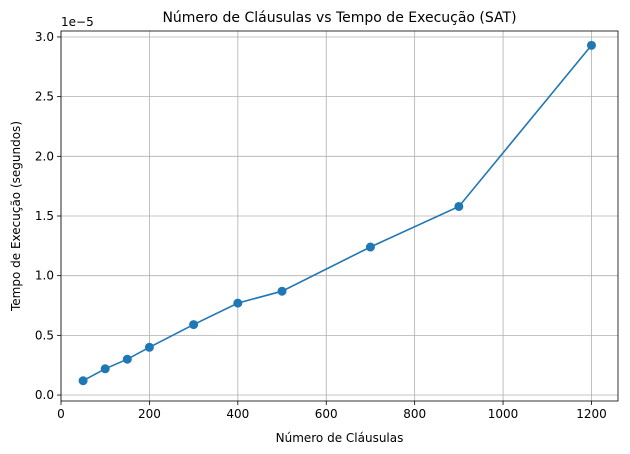  What do you see at coordinates (61, 414) in the screenshot?
I see `x-tick-label: 0` at bounding box center [61, 414].